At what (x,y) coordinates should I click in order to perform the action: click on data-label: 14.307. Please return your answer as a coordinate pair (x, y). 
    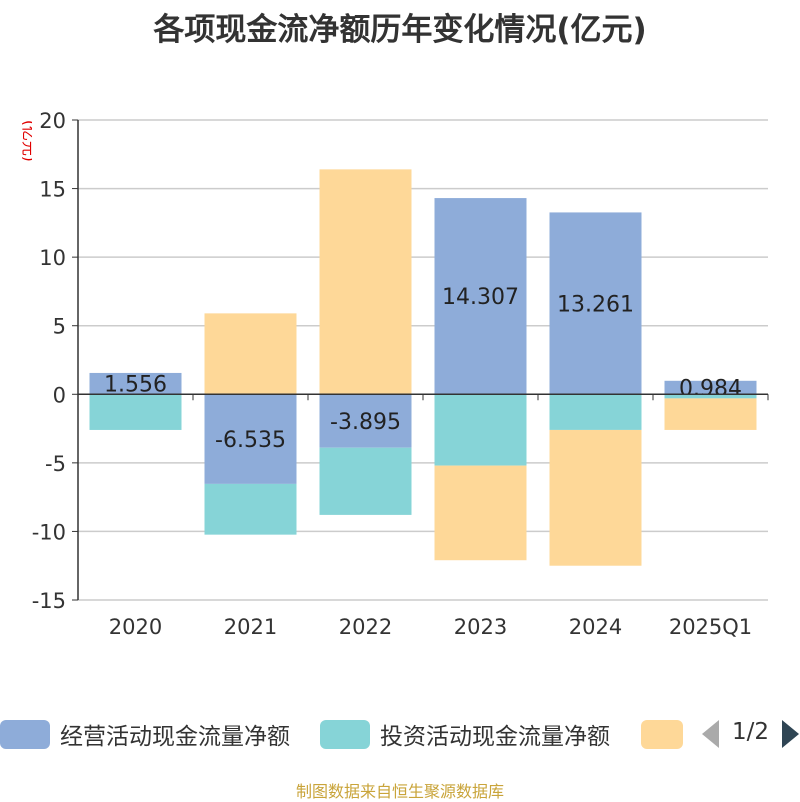
    Looking at the image, I should click on (480, 297).